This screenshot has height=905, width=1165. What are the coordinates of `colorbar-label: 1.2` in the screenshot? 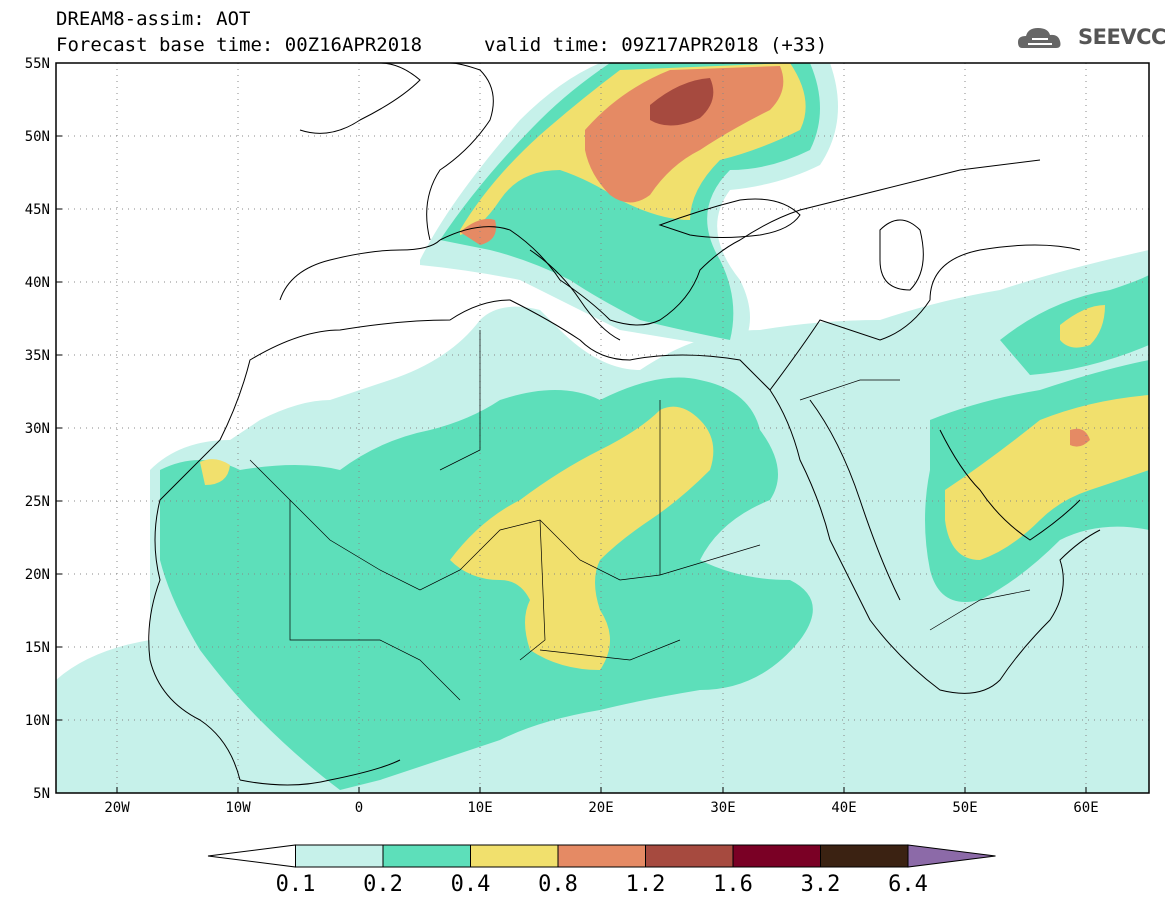 It's located at (646, 884).